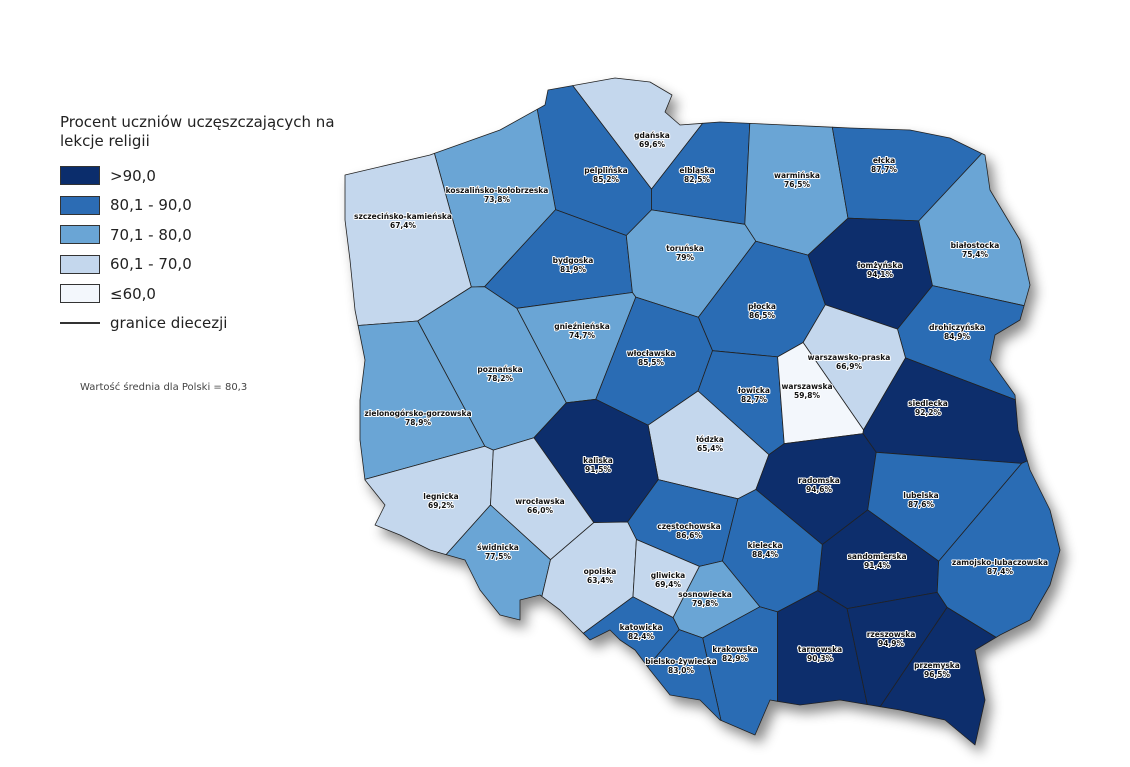 The height and width of the screenshot is (767, 1130). What do you see at coordinates (877, 565) in the screenshot?
I see `region-value: 91,4%` at bounding box center [877, 565].